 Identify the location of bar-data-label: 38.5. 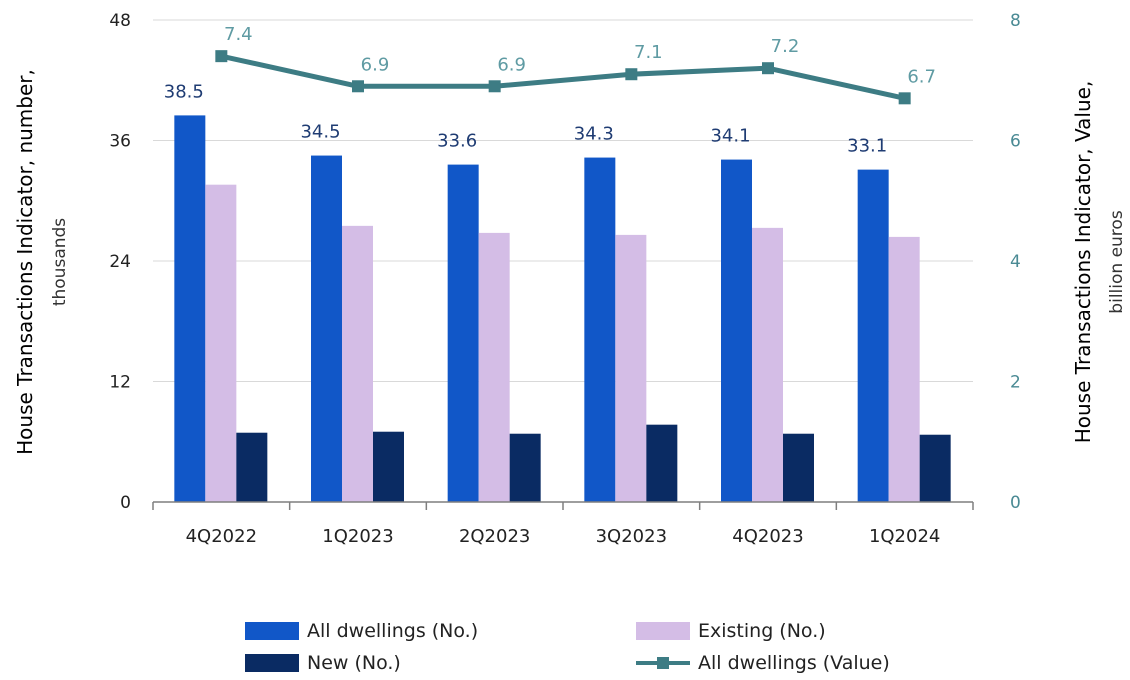
(184, 91).